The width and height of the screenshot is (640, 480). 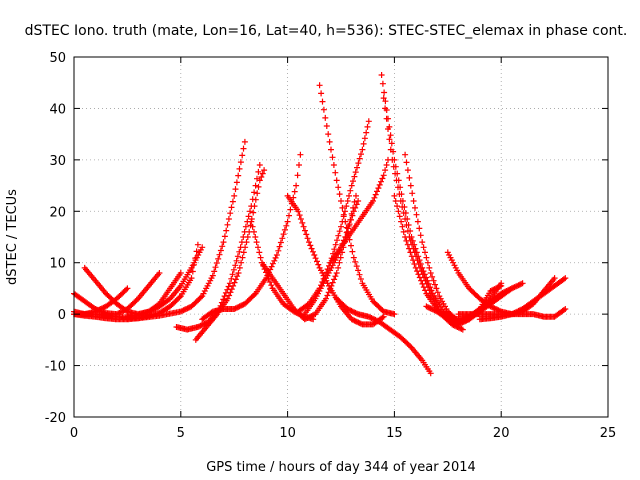 What do you see at coordinates (181, 433) in the screenshot?
I see `x-tick-label: 5` at bounding box center [181, 433].